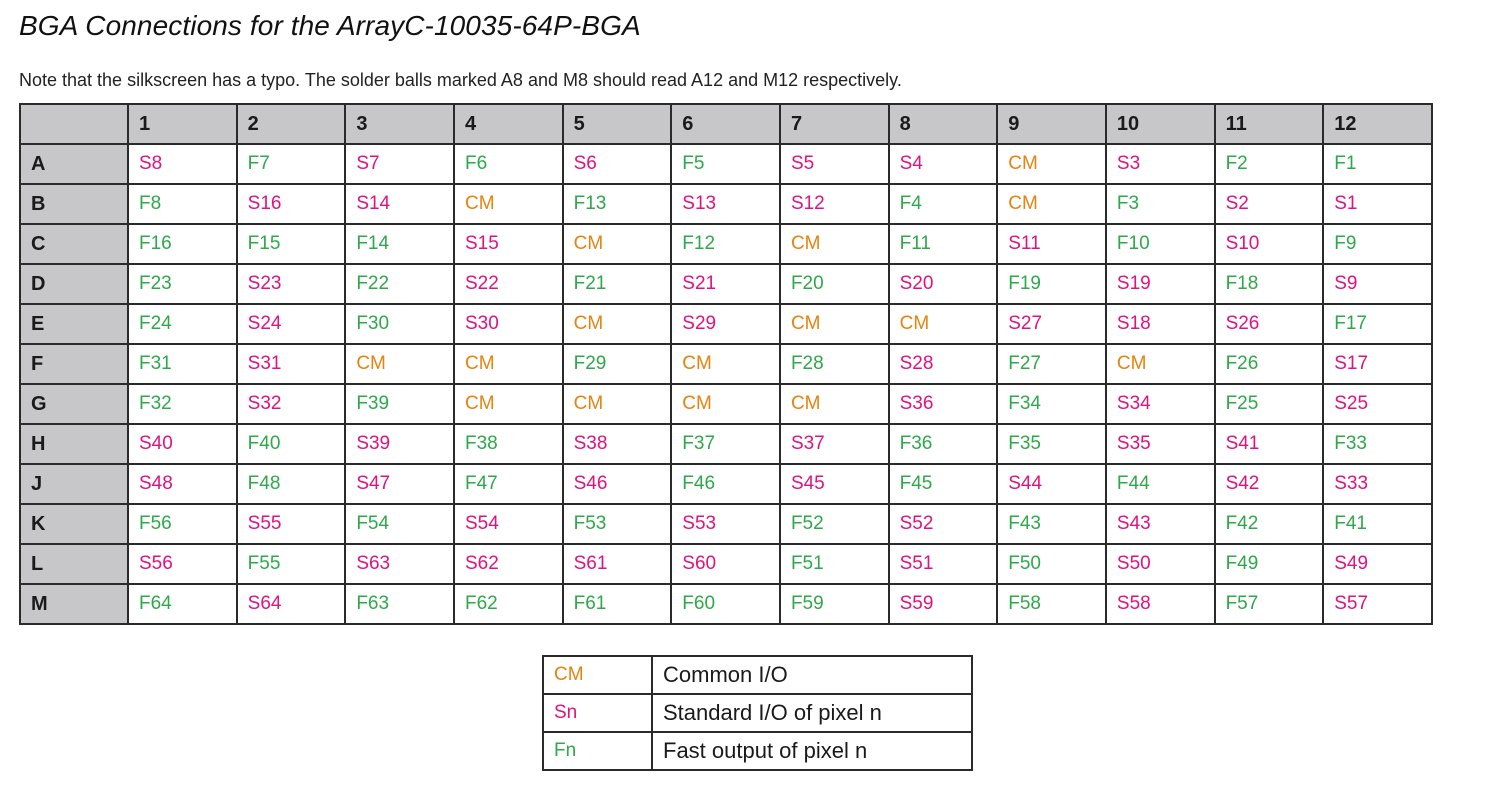 This screenshot has width=1502, height=802. What do you see at coordinates (1377, 364) in the screenshot?
I see `ball-cell: S17` at bounding box center [1377, 364].